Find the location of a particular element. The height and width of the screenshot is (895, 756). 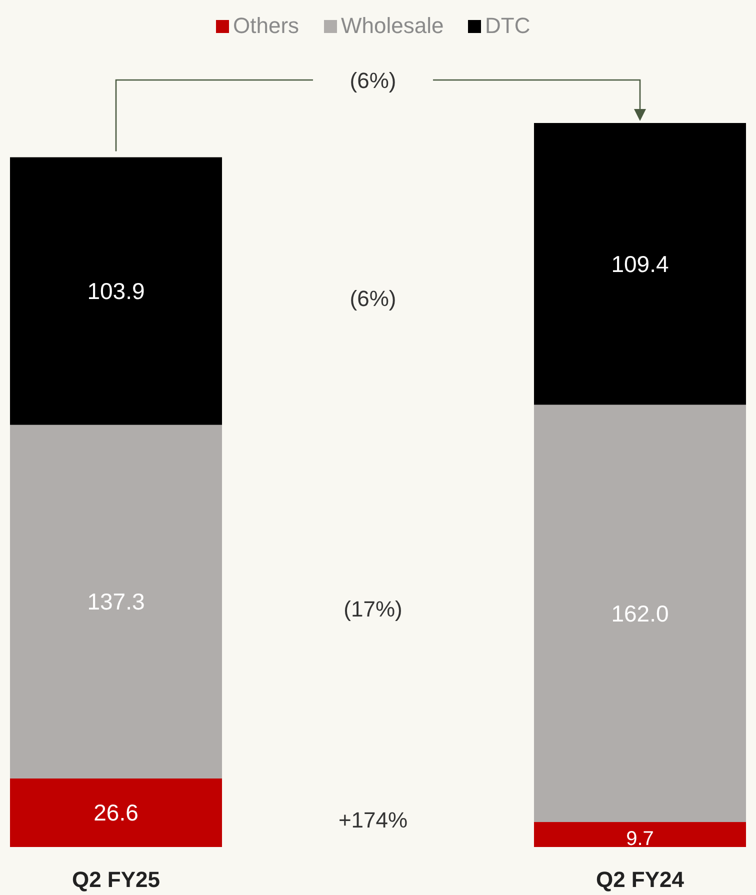

data-label: 9.7 is located at coordinates (640, 839).